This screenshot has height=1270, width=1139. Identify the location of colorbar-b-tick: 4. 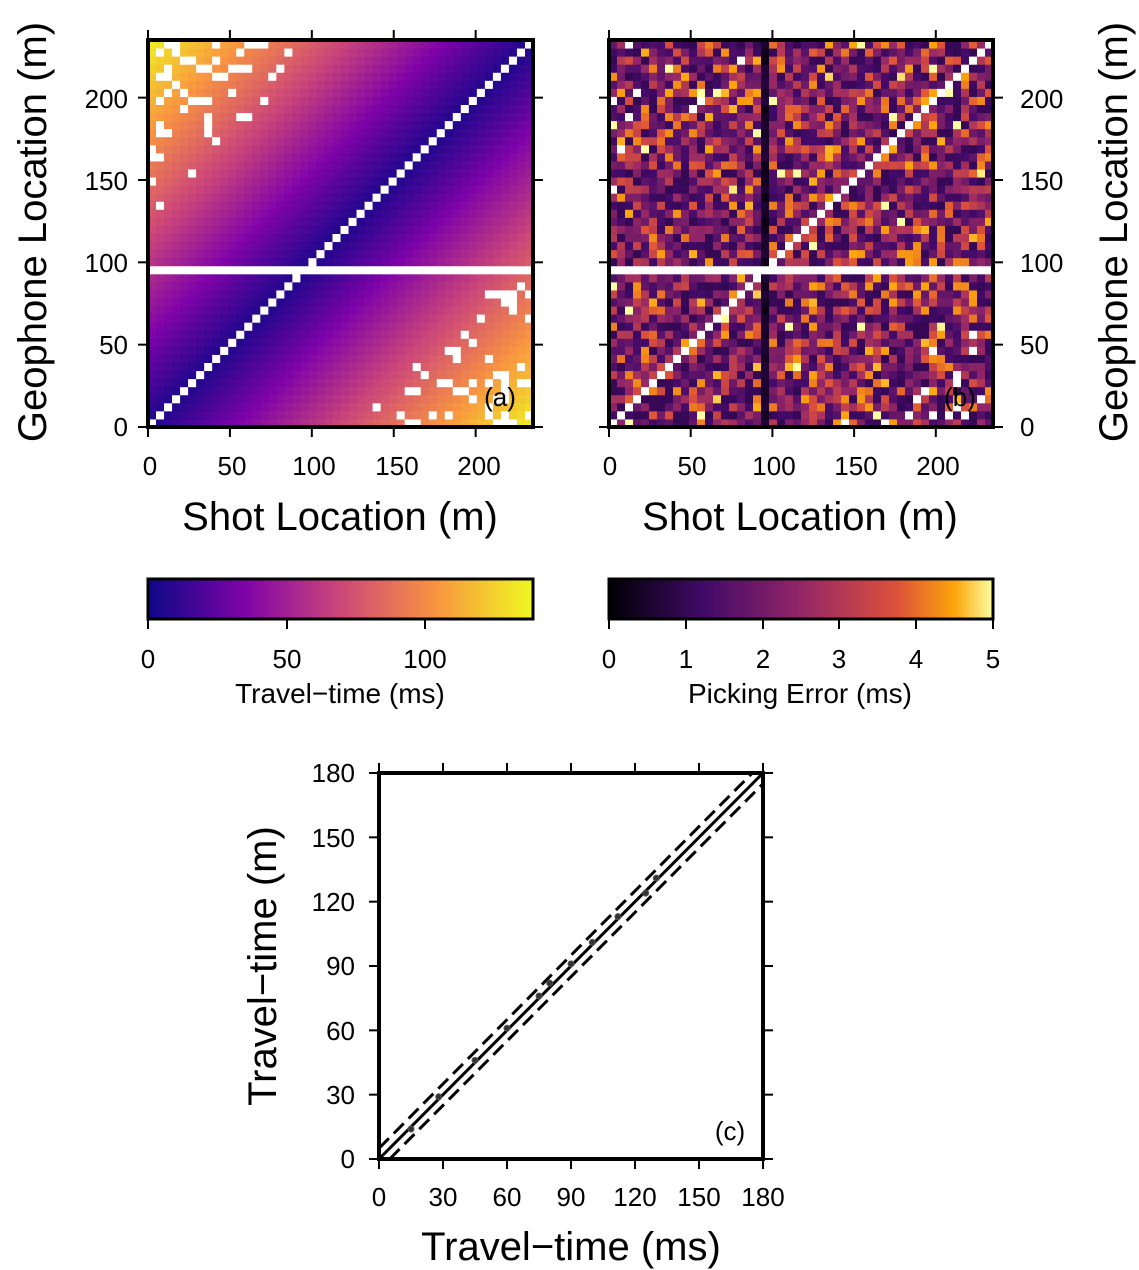
(916, 659).